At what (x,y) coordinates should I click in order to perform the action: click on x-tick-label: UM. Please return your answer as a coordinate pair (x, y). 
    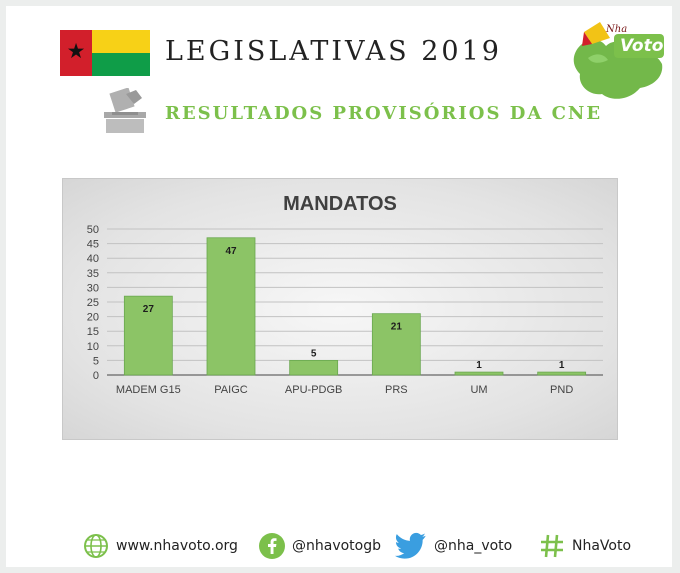
    Looking at the image, I should click on (478, 390).